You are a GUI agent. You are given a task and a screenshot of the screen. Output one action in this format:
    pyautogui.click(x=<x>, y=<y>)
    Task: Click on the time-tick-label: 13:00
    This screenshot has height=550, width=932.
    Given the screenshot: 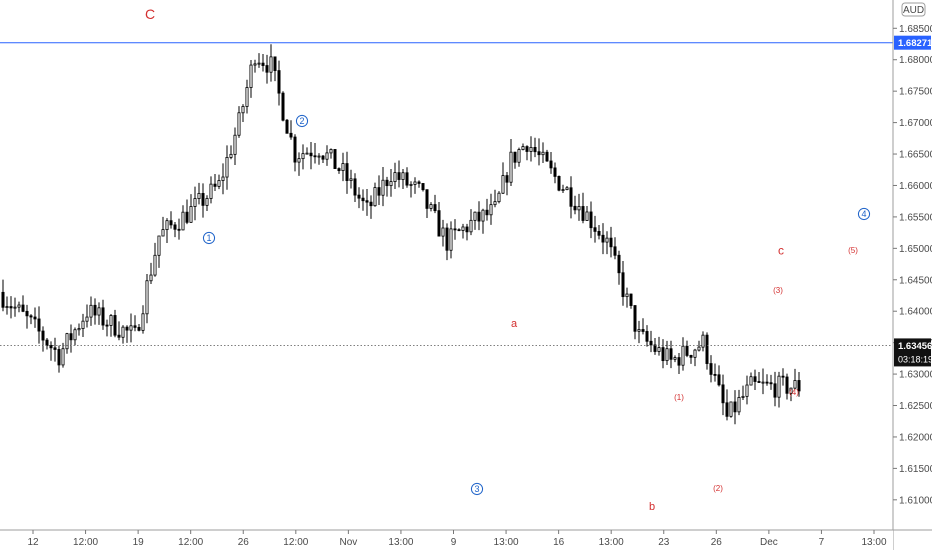 What is the action you would take?
    pyautogui.click(x=611, y=542)
    